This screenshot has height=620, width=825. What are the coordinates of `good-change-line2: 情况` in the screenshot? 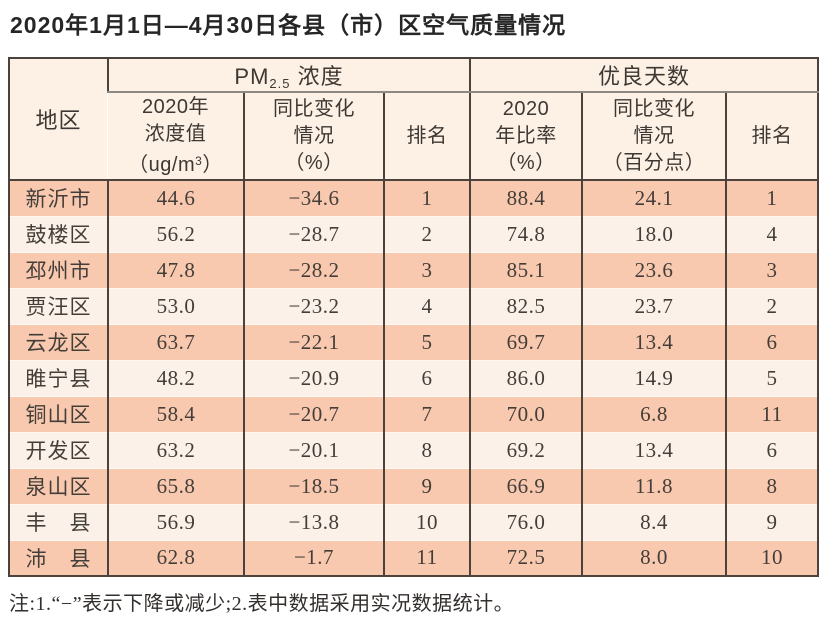 It's located at (654, 135).